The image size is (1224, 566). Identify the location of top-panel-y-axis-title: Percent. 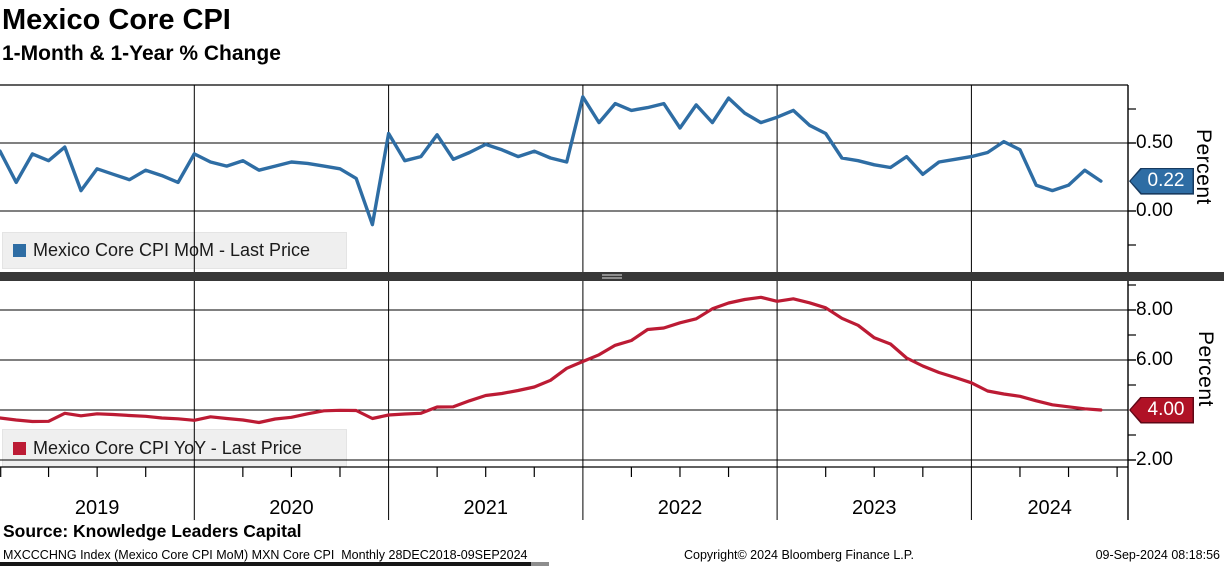
(1203, 167).